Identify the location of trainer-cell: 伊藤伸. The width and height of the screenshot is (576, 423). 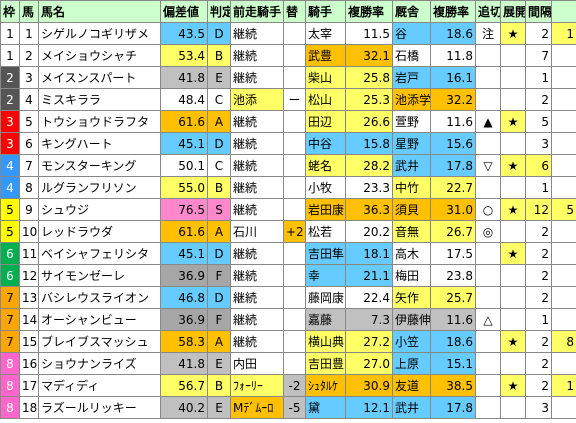
(411, 319).